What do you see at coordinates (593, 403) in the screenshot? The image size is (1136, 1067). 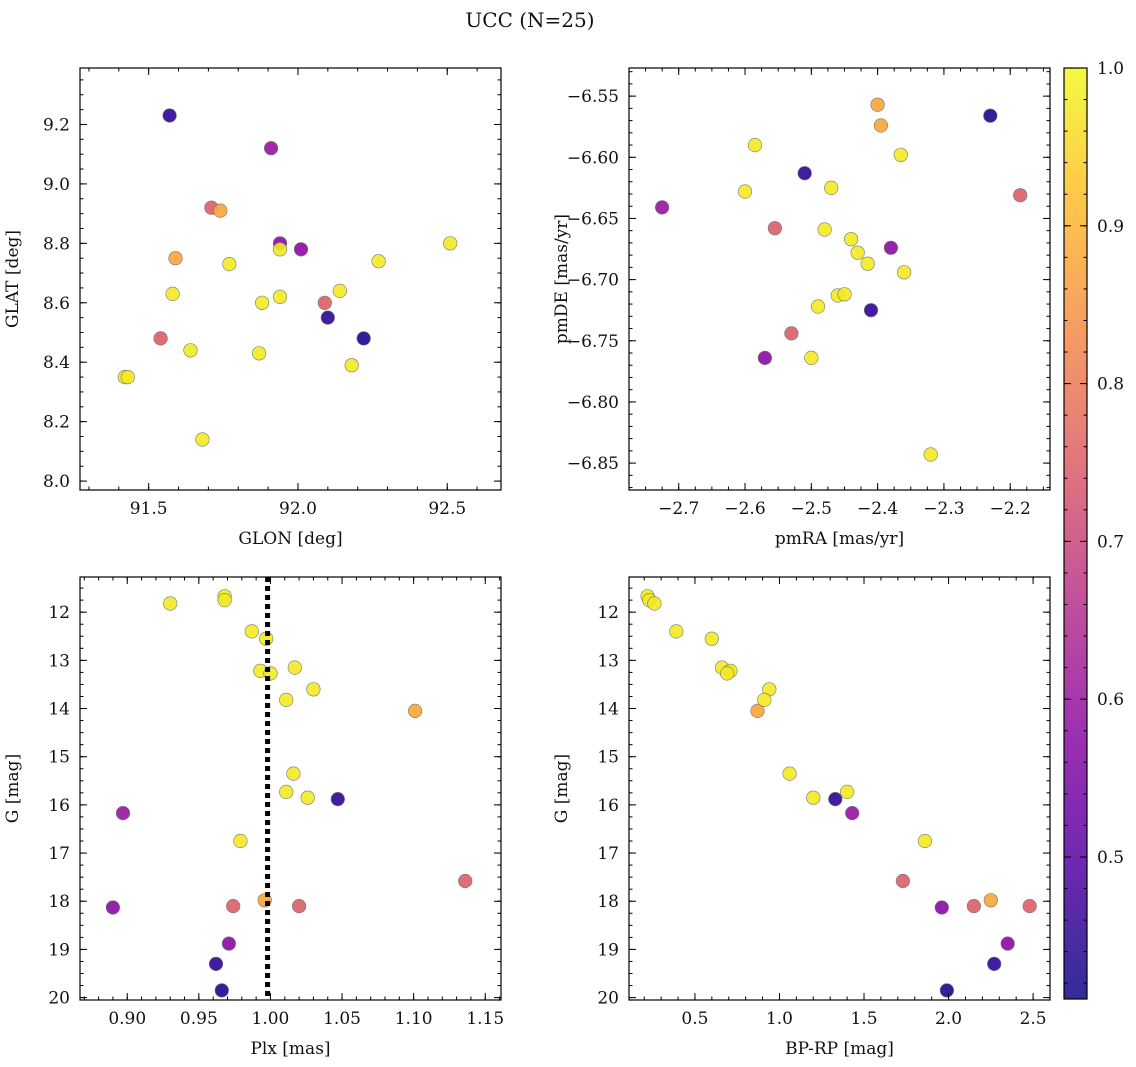 I see `y-tick-label: −6.80` at bounding box center [593, 403].